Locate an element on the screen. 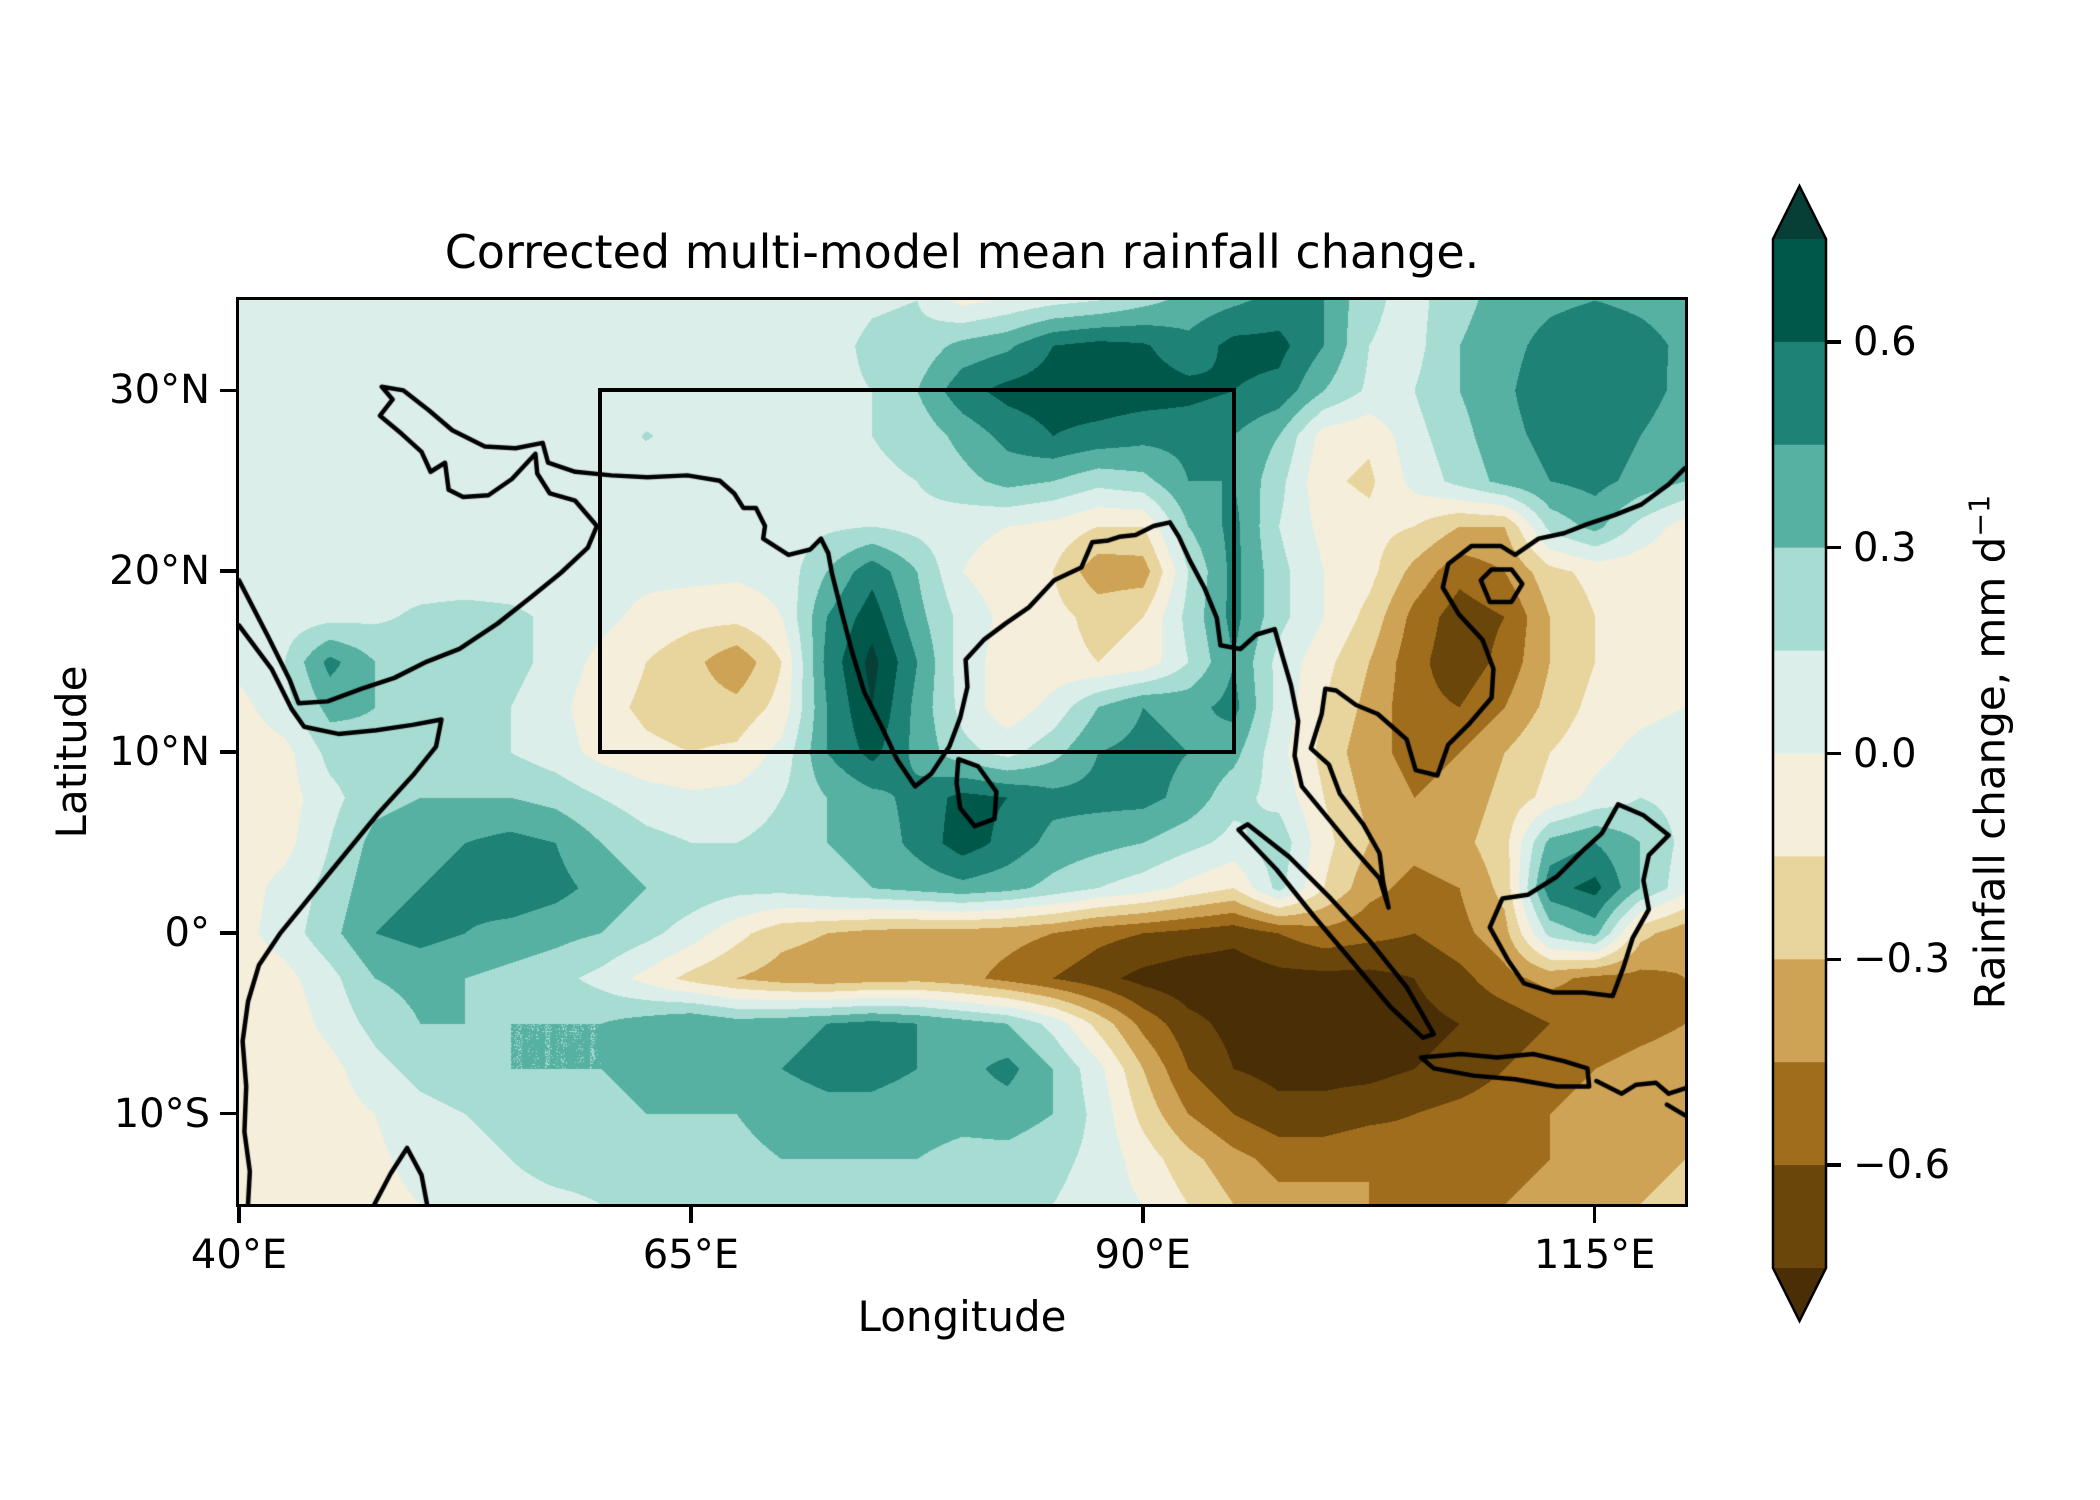 Image resolution: width=2100 pixels, height=1500 pixels. colorbar-label: Rainfall change, mm d−1 is located at coordinates (1985, 752).